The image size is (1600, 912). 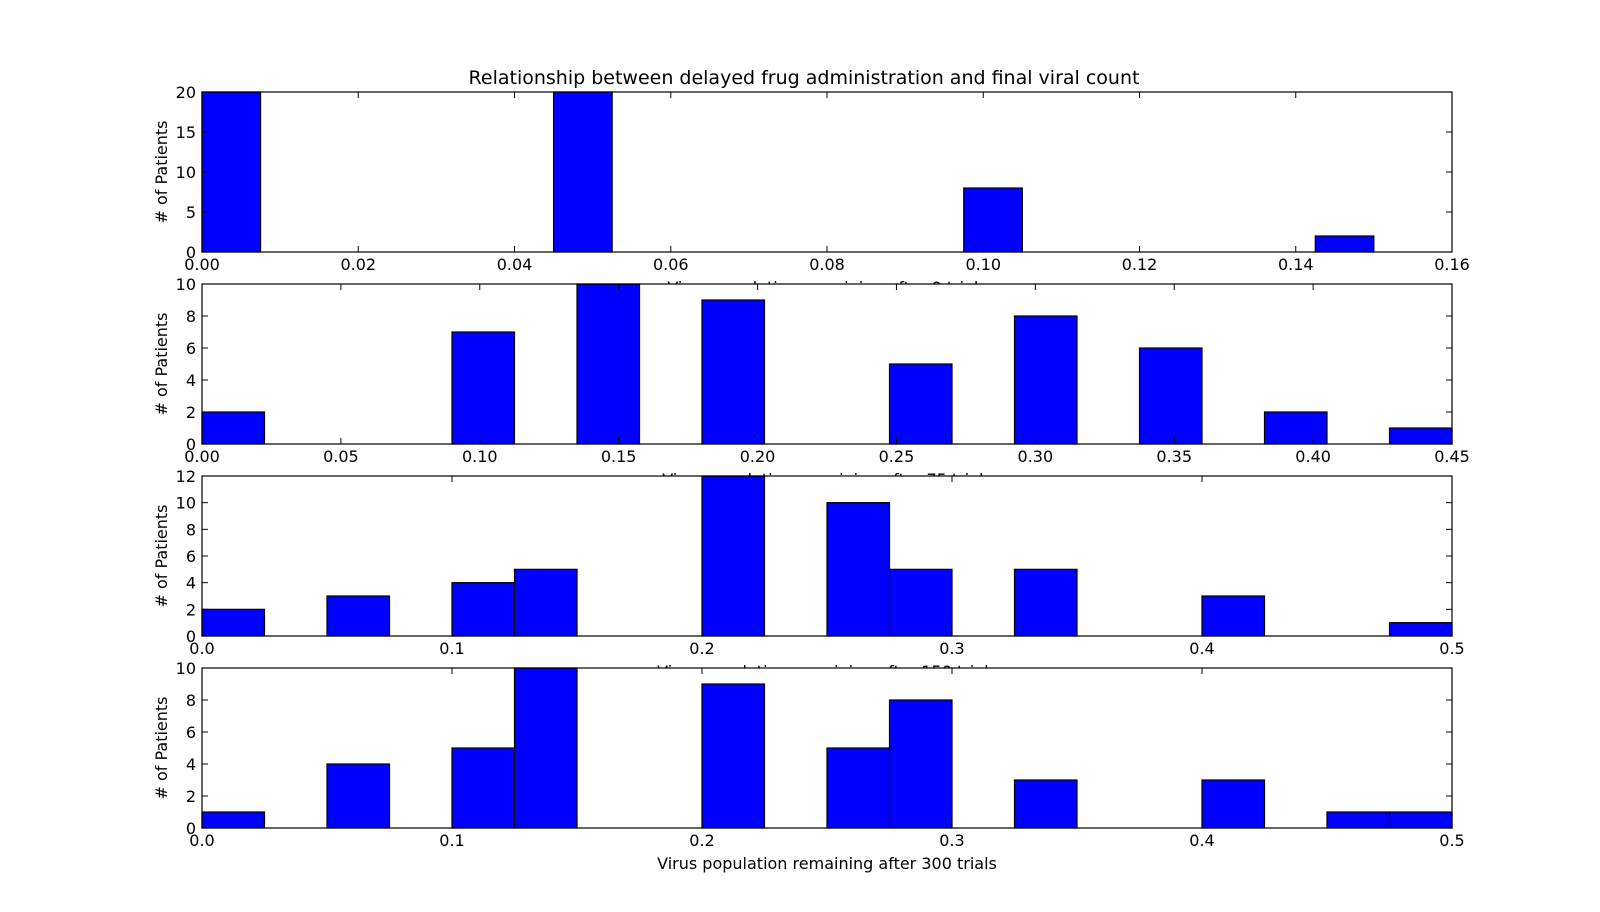 I want to click on y-tick-label: 5, so click(x=191, y=212).